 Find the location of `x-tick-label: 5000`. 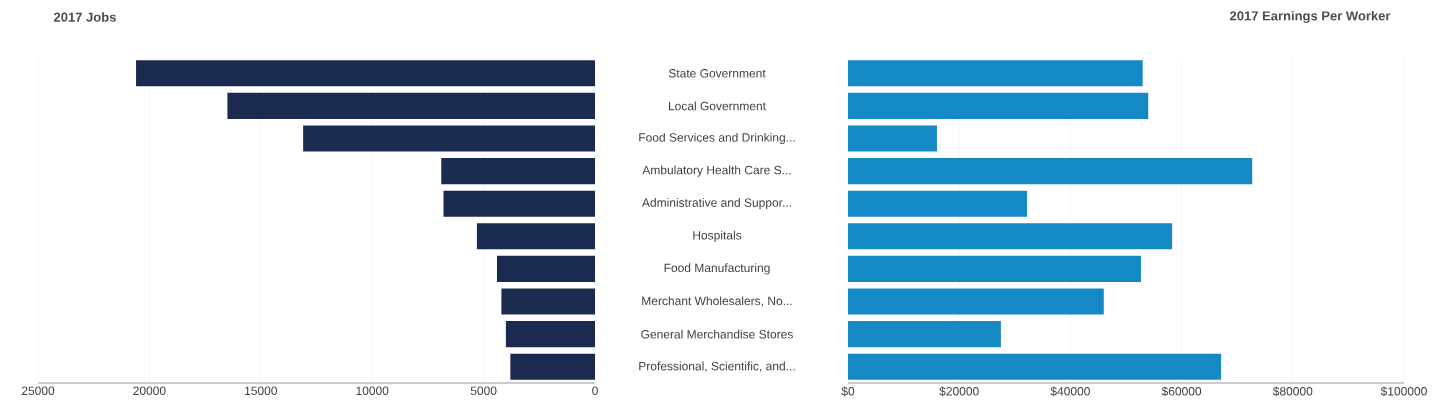

x-tick-label: 5000 is located at coordinates (483, 391).